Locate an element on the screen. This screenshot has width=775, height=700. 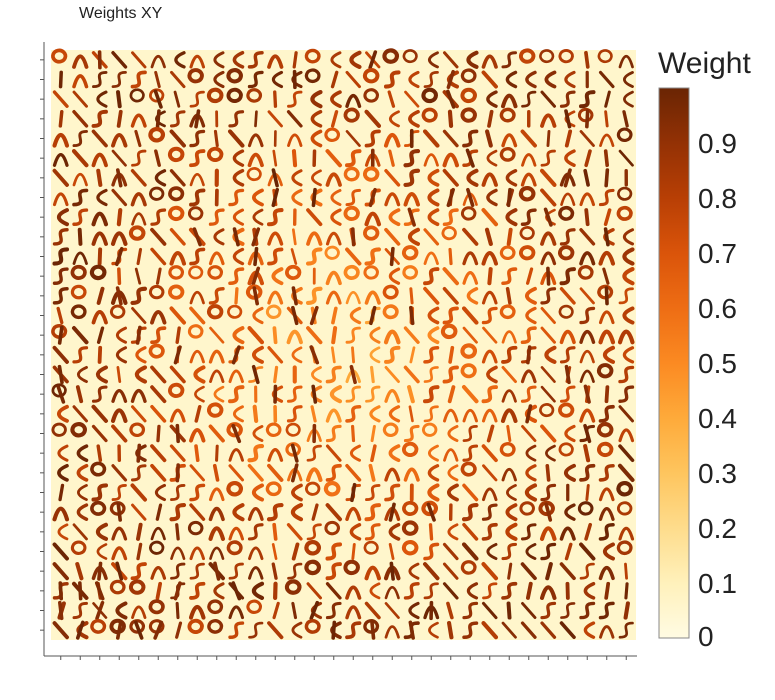
colorbar-tick-label: 0.9 is located at coordinates (717, 143).